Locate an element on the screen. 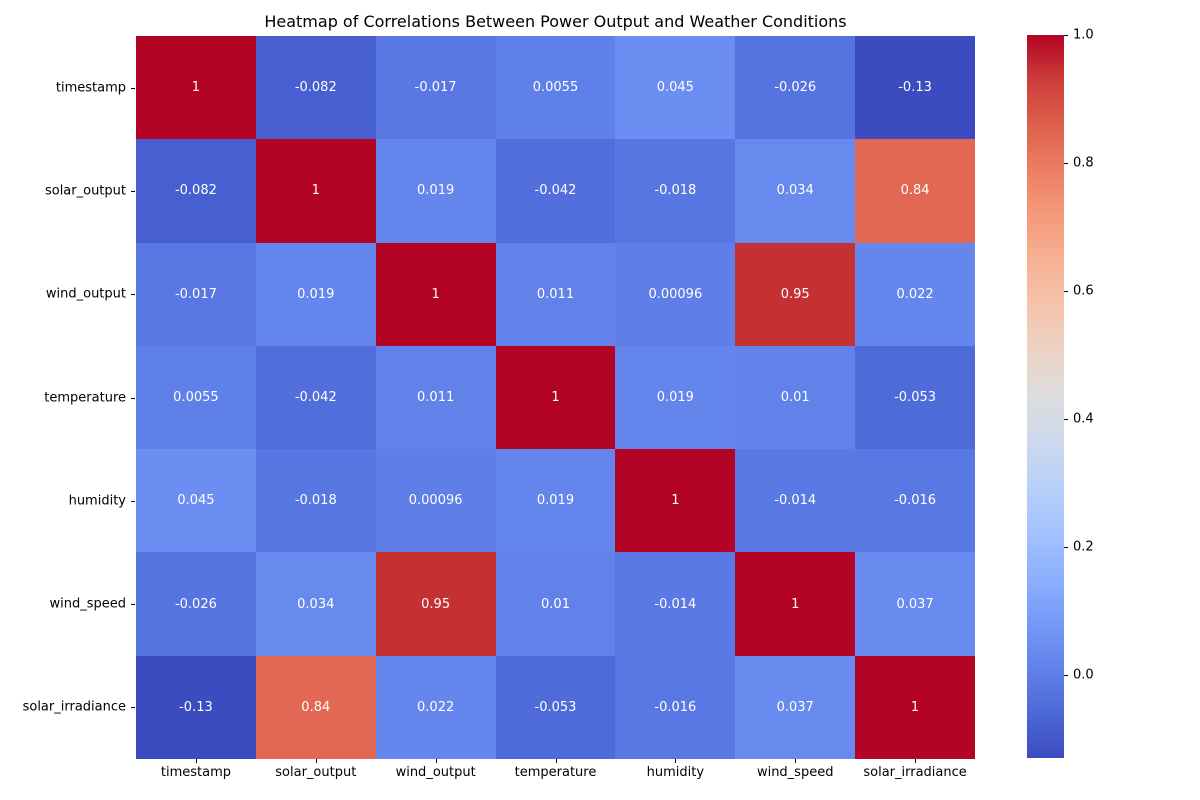 The image size is (1200, 800). heatmap-cell-solar_output-solar_output: 1 is located at coordinates (315, 191).